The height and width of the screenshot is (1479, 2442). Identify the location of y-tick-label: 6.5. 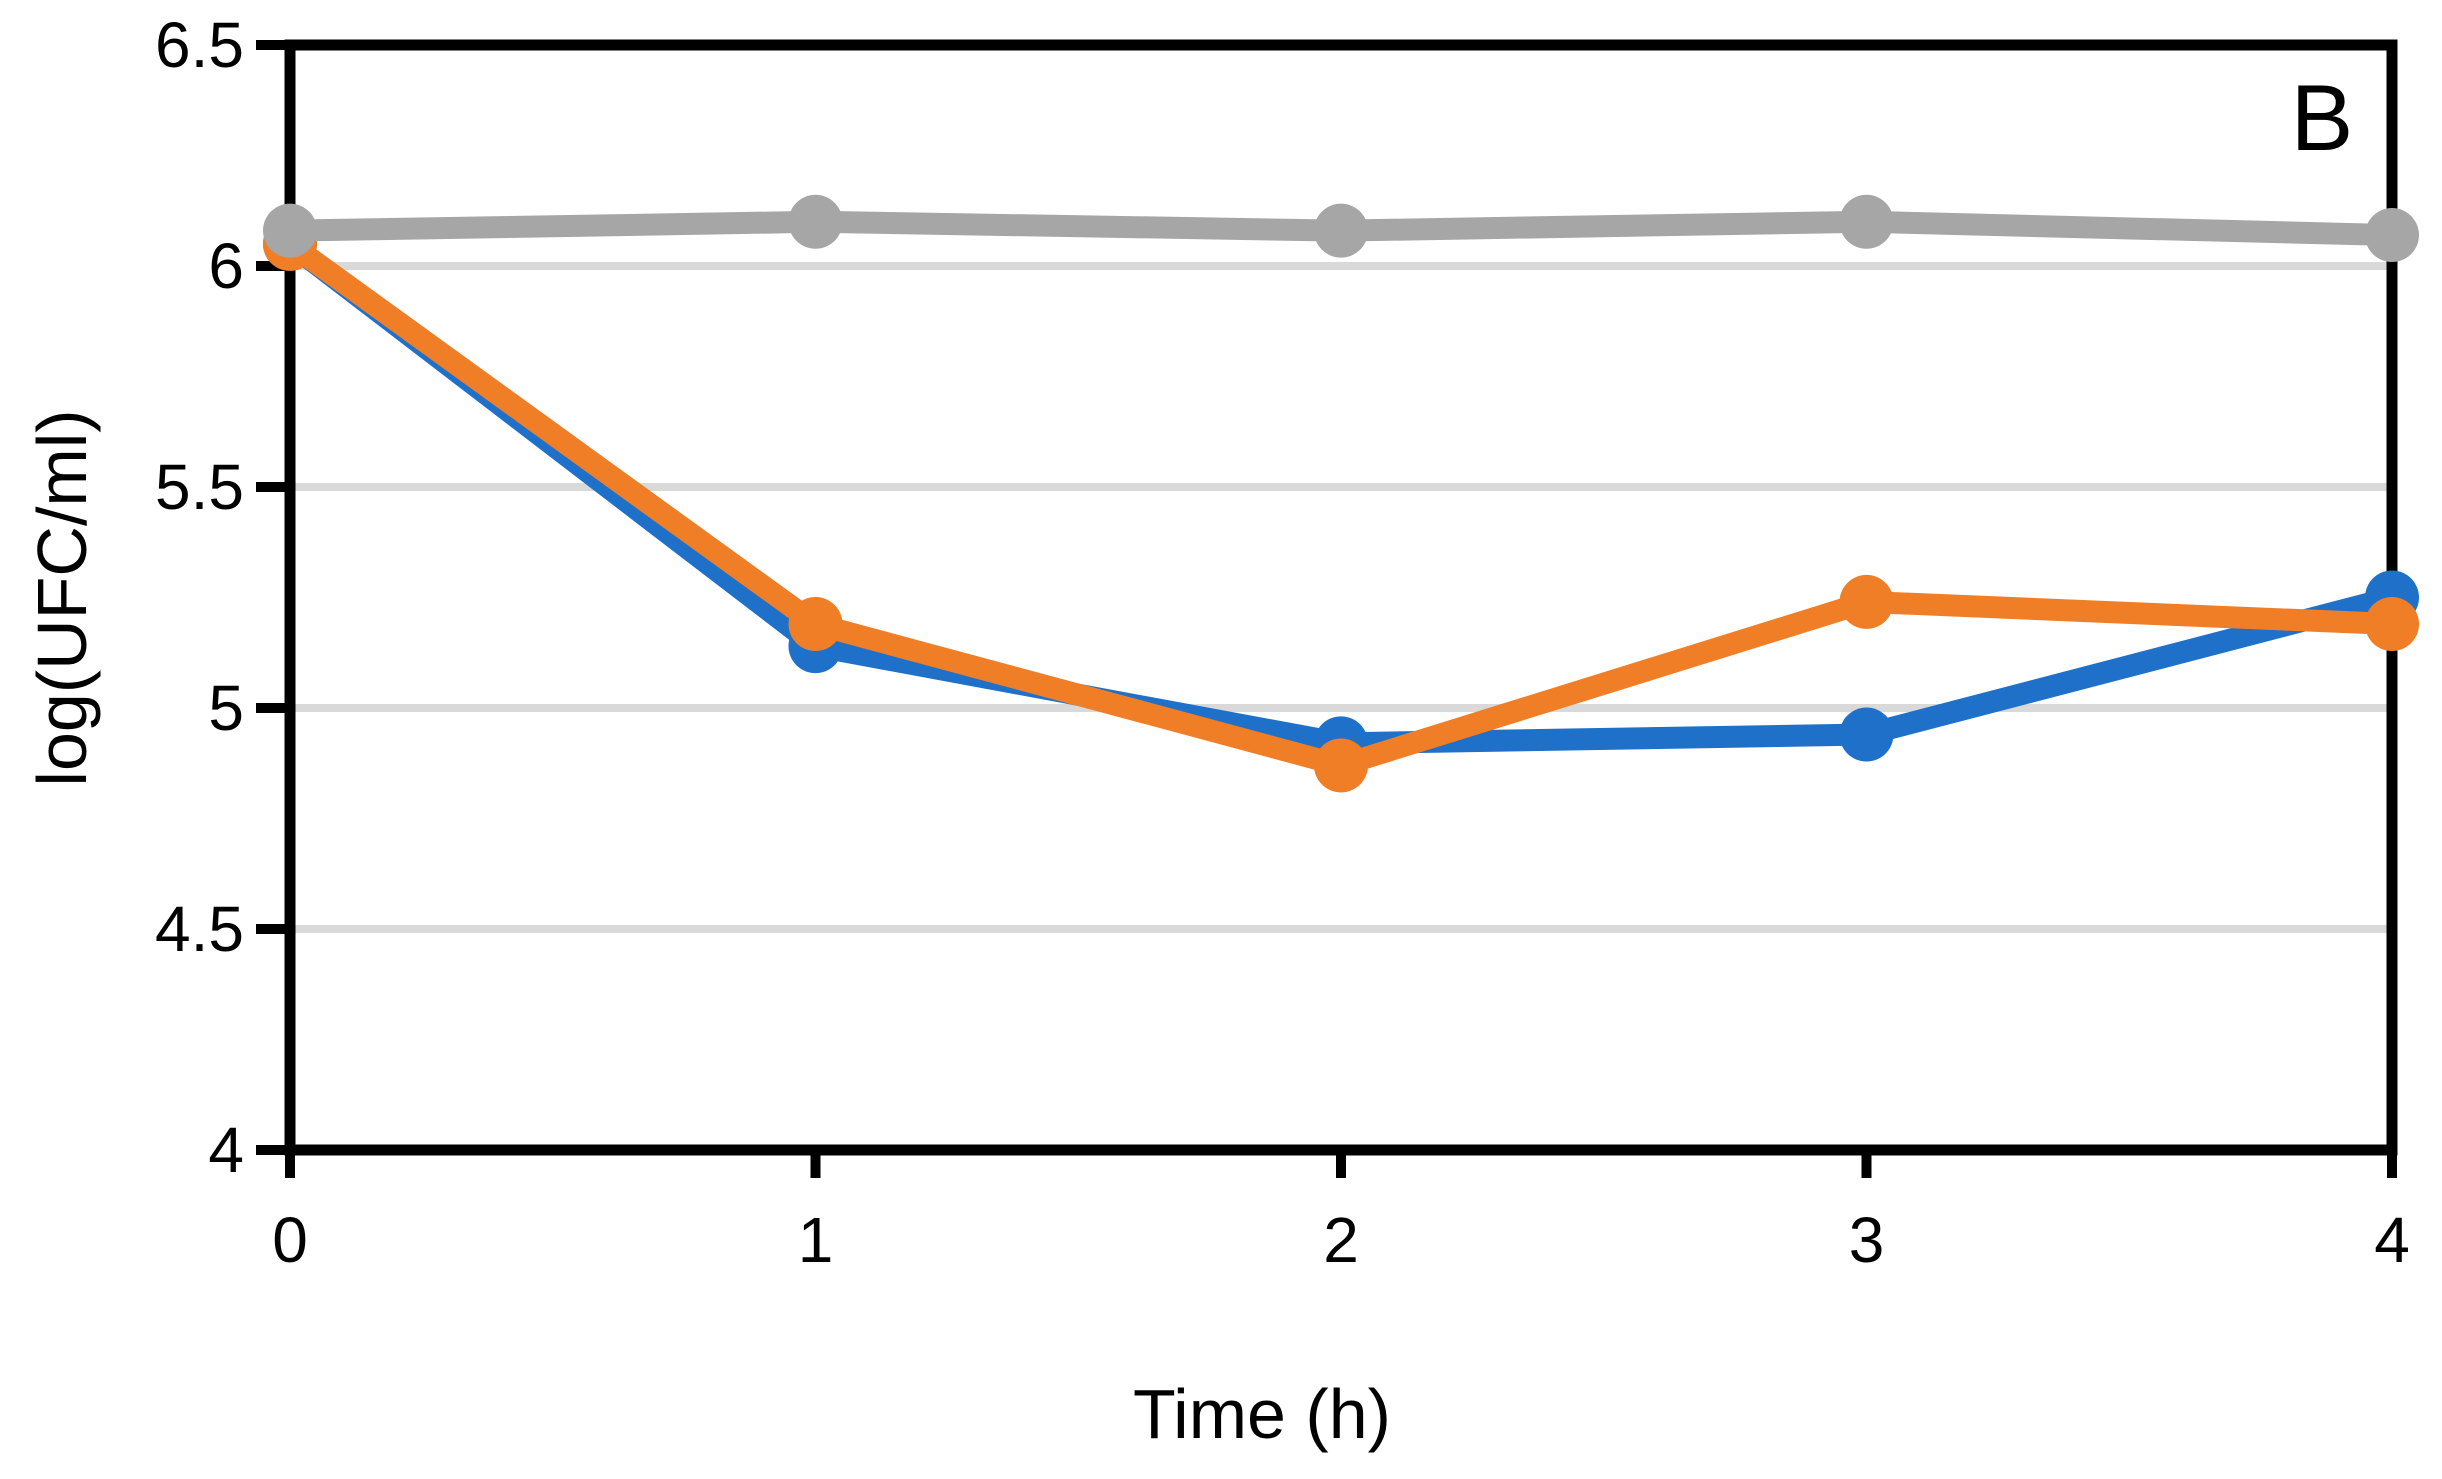
(199, 45).